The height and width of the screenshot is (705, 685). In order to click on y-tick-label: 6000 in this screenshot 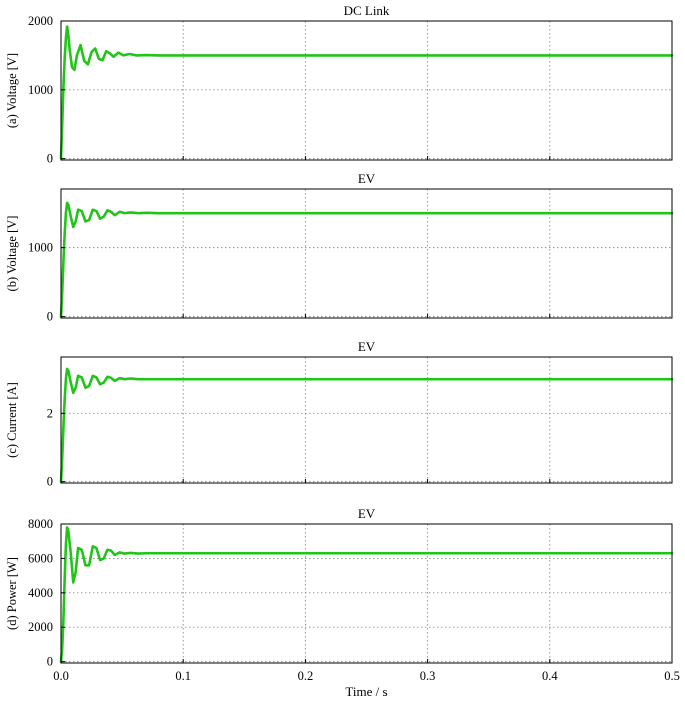, I will do `click(40, 558)`.